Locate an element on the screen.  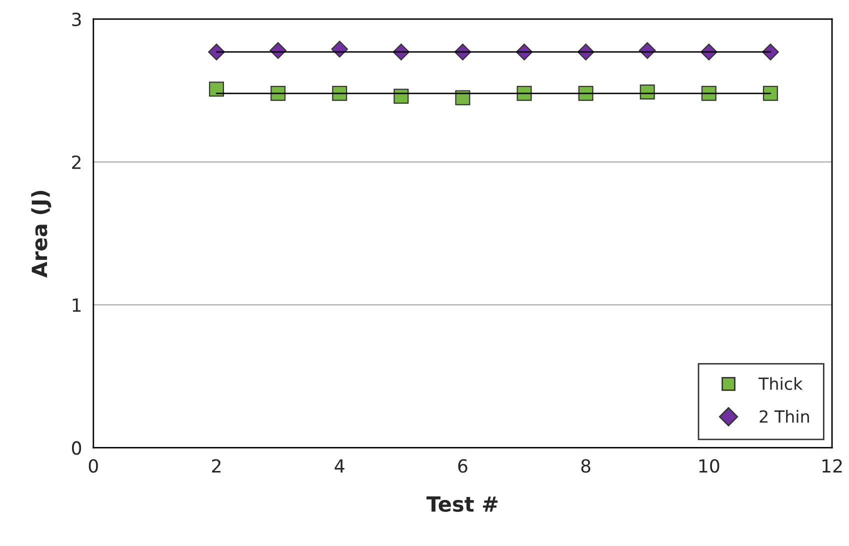
x-tick-label: 10 is located at coordinates (709, 466).